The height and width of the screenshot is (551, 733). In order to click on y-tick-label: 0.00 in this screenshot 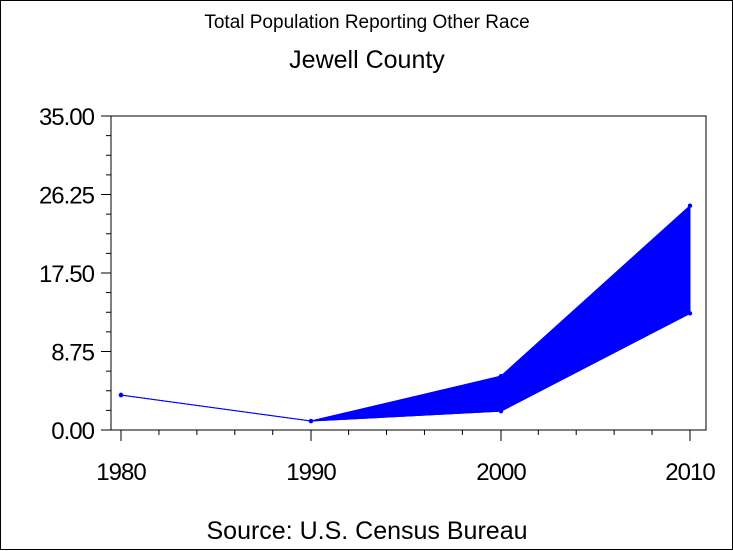, I will do `click(72, 431)`.